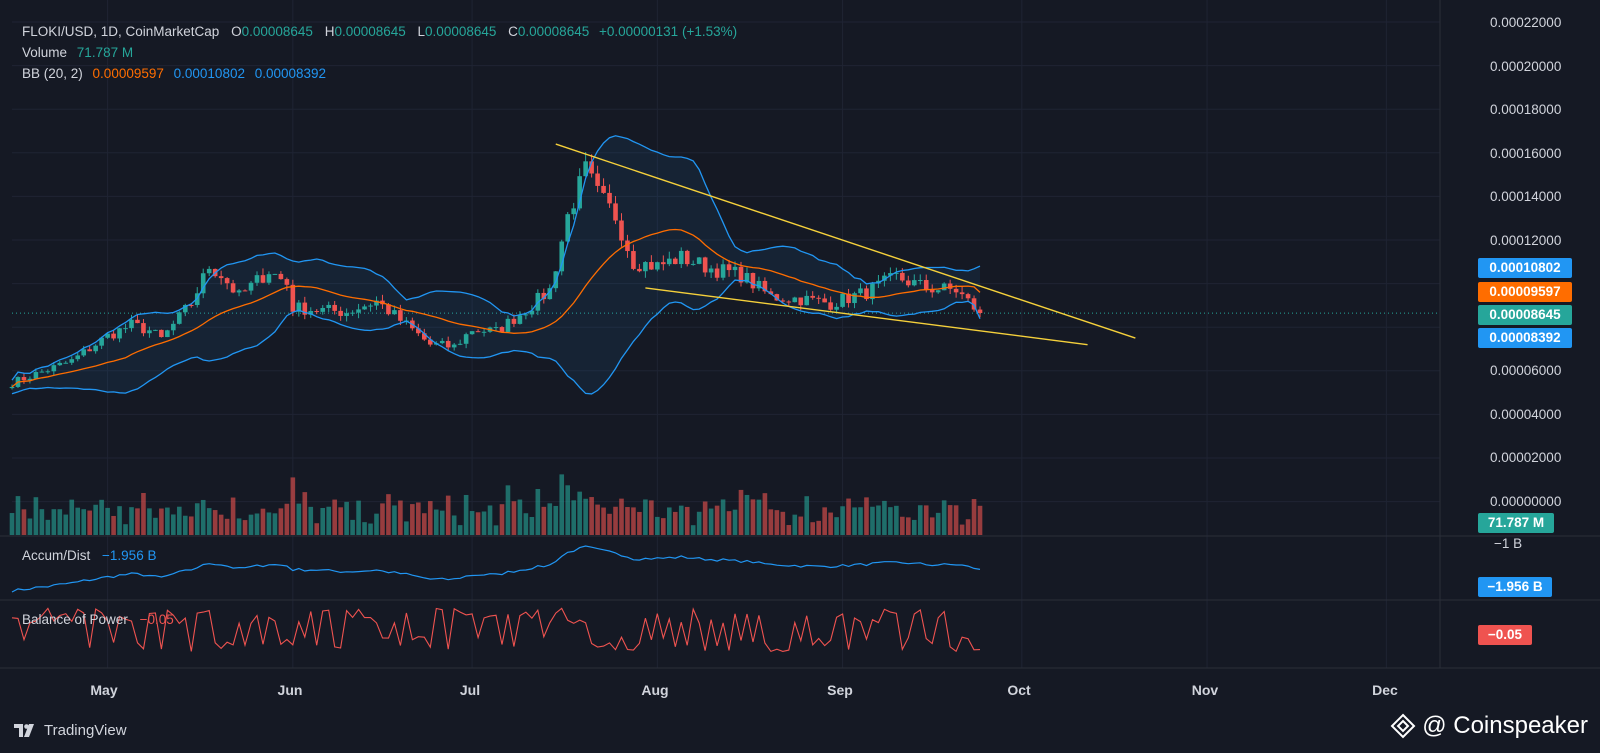 This screenshot has height=753, width=1600. Describe the element at coordinates (70, 730) in the screenshot. I see `tradingview-logo: TradingView` at that location.